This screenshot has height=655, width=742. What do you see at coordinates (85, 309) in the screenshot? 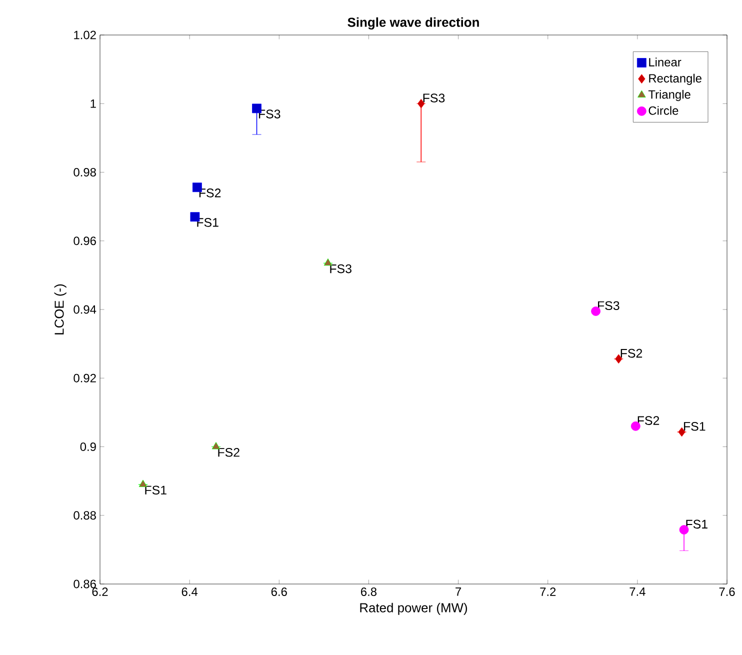
I see `y-tick-label: 0.94` at bounding box center [85, 309].